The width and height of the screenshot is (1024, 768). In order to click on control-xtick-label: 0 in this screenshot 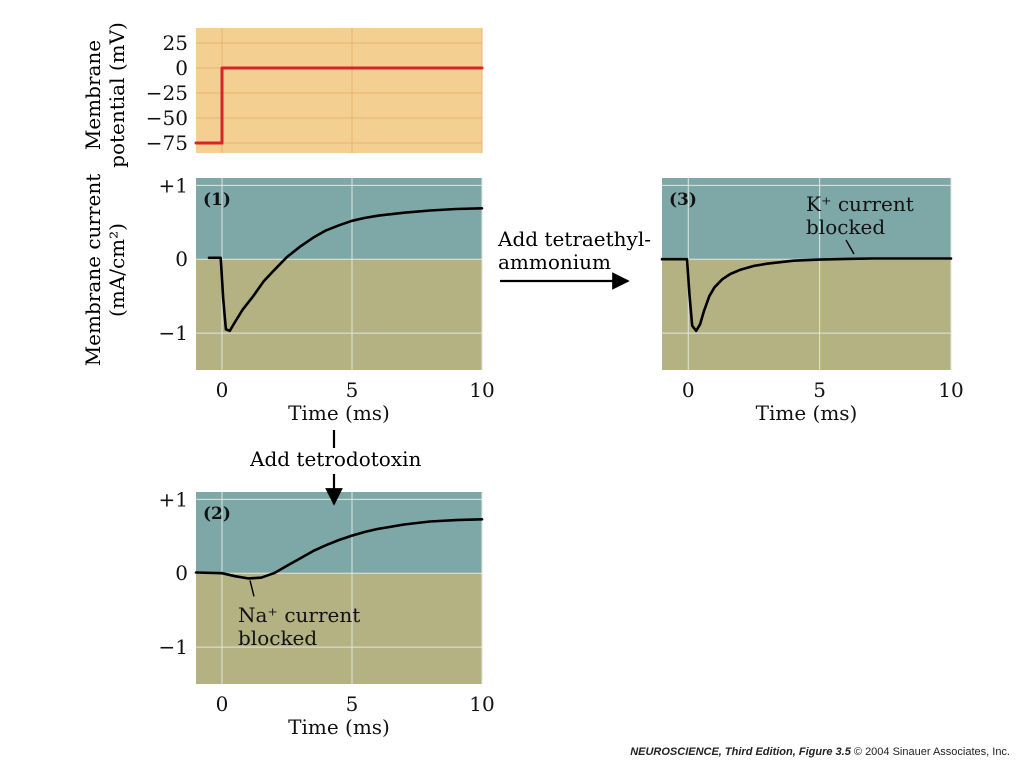, I will do `click(222, 390)`.